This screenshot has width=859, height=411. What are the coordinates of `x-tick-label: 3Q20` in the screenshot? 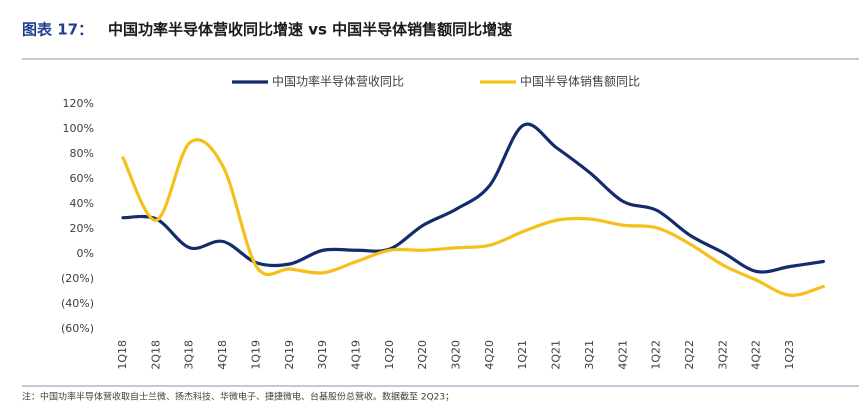 It's located at (456, 355).